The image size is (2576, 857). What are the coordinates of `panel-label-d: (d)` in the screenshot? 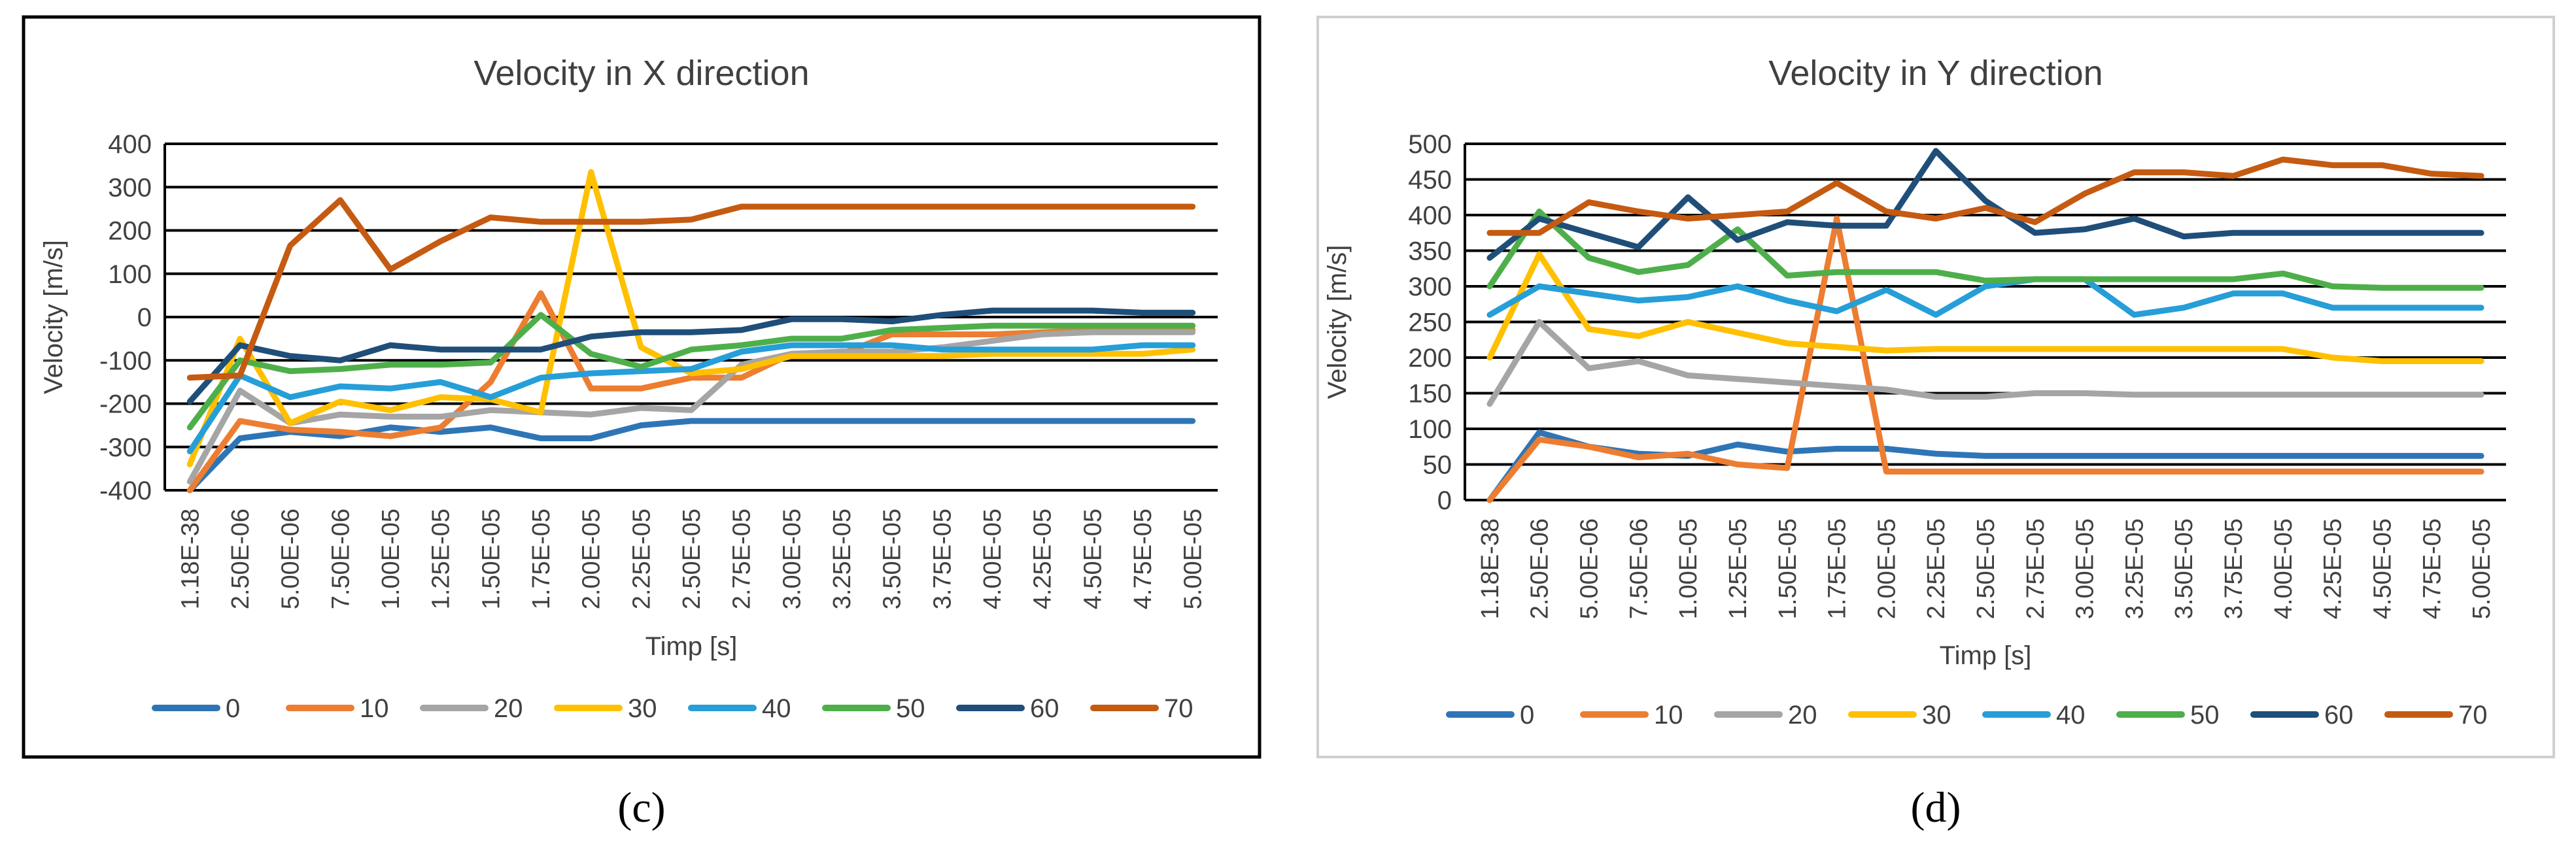 It's located at (1936, 808).